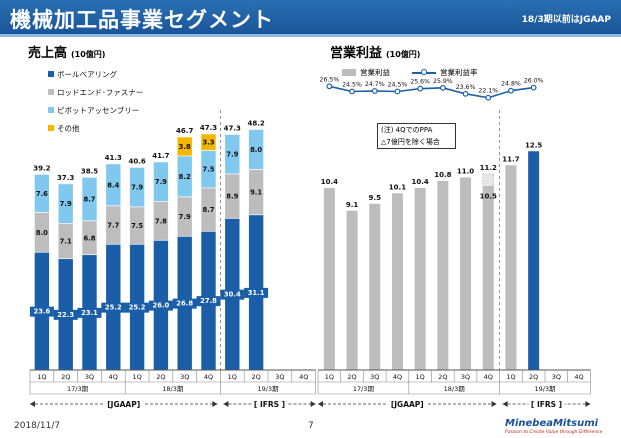 The height and width of the screenshot is (438, 621). Describe the element at coordinates (51, 128) in the screenshot. I see `legend-swatch` at that location.